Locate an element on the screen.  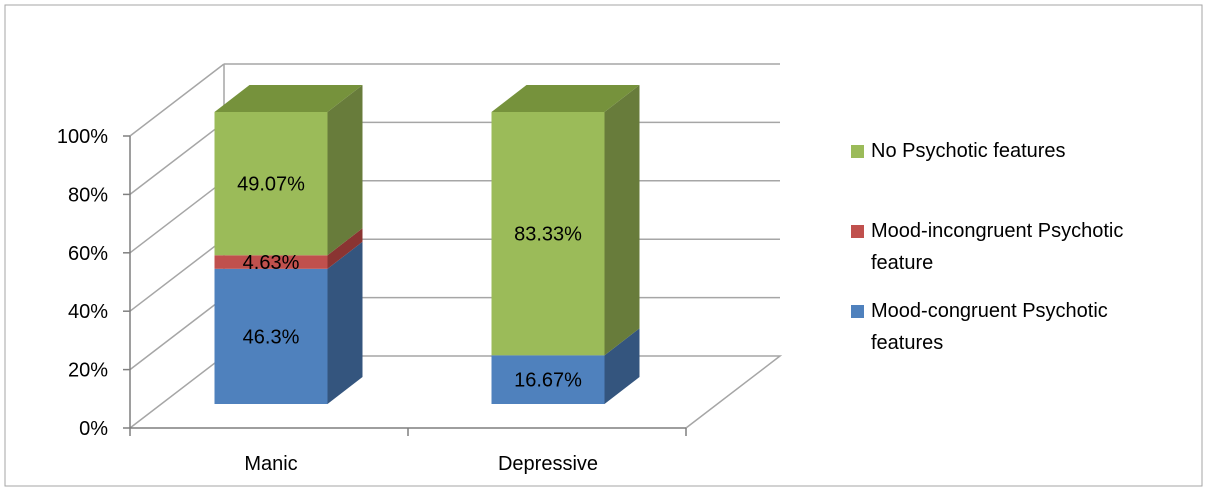
data-label: 83.33% is located at coordinates (548, 235).